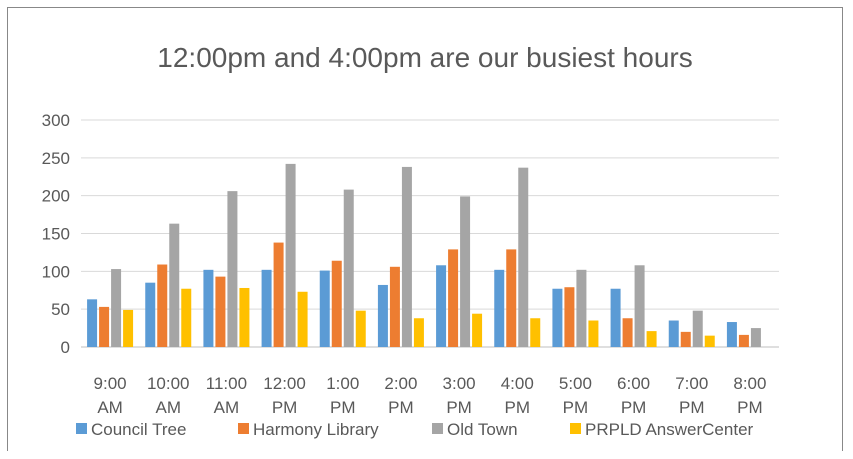 This screenshot has height=459, width=853. I want to click on y-tick-label: 250, so click(56, 158).